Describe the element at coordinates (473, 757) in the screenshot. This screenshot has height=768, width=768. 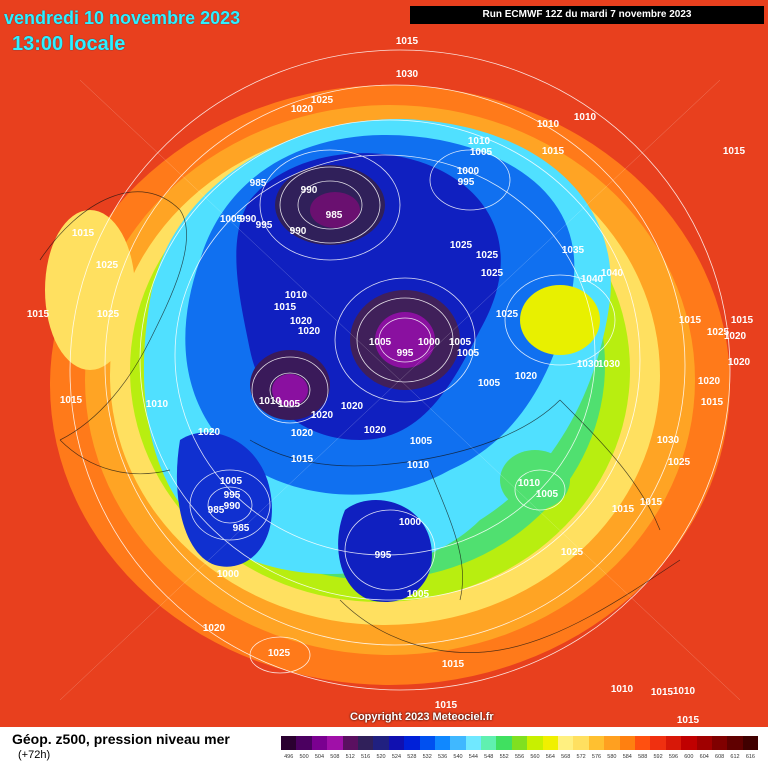
I see `scale-label: 544` at that location.